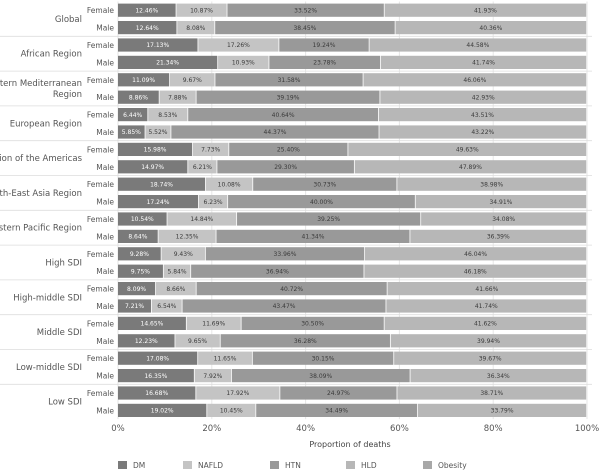 The width and height of the screenshot is (600, 474). Describe the element at coordinates (136, 289) in the screenshot. I see `data-label: 8.09%` at that location.